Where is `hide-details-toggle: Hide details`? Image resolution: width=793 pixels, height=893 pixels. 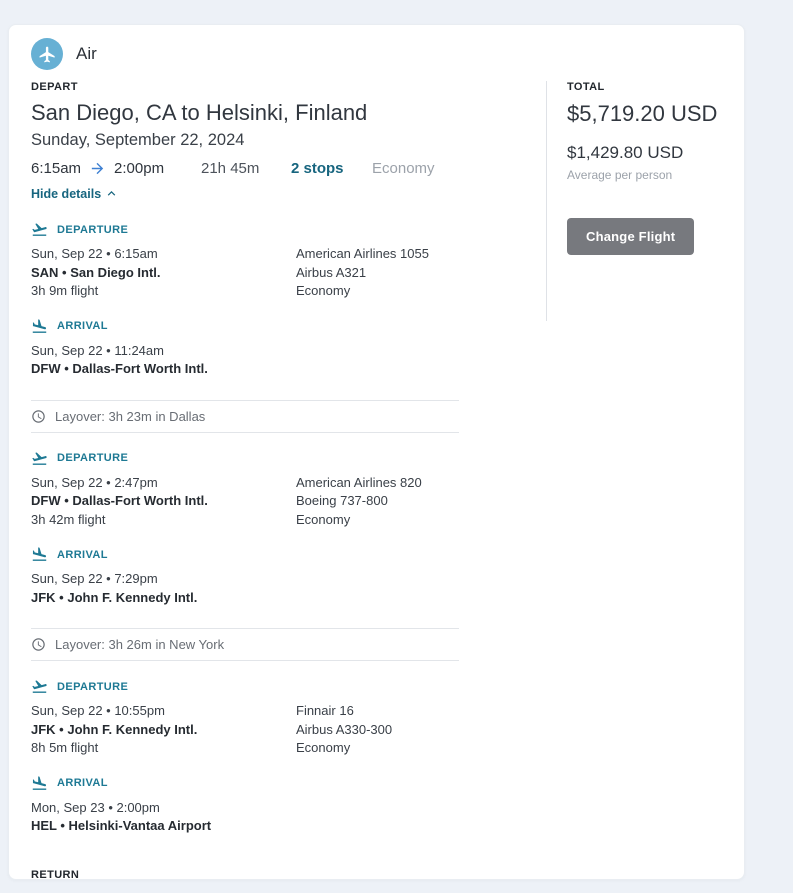
hide-details-toggle: Hide details is located at coordinates (75, 193).